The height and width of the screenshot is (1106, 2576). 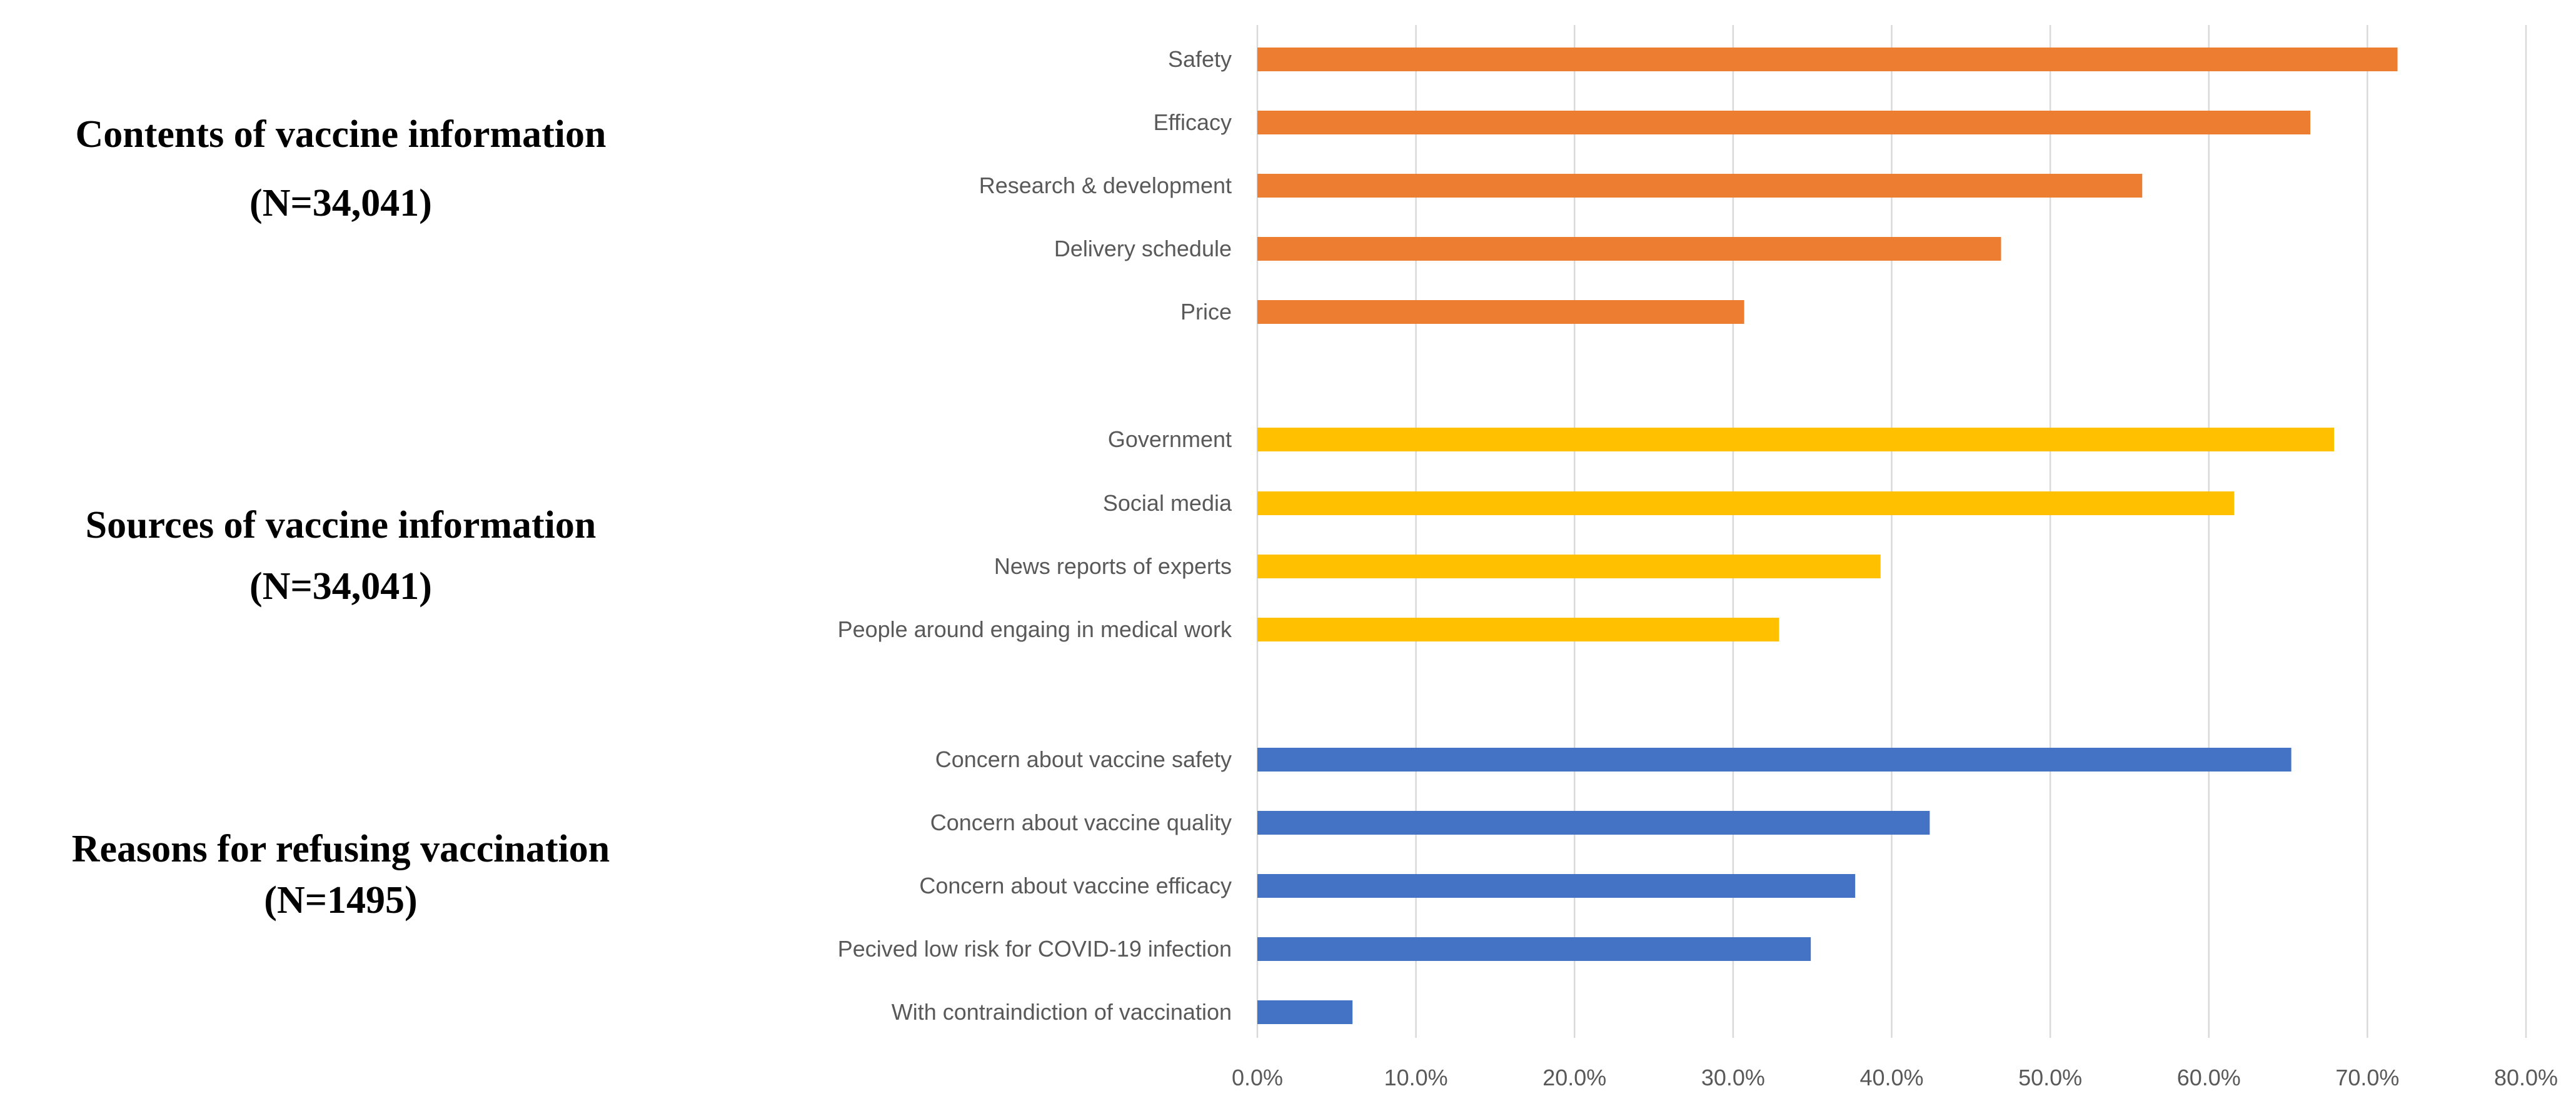 I want to click on group-sample-size: (N=1495), so click(x=341, y=901).